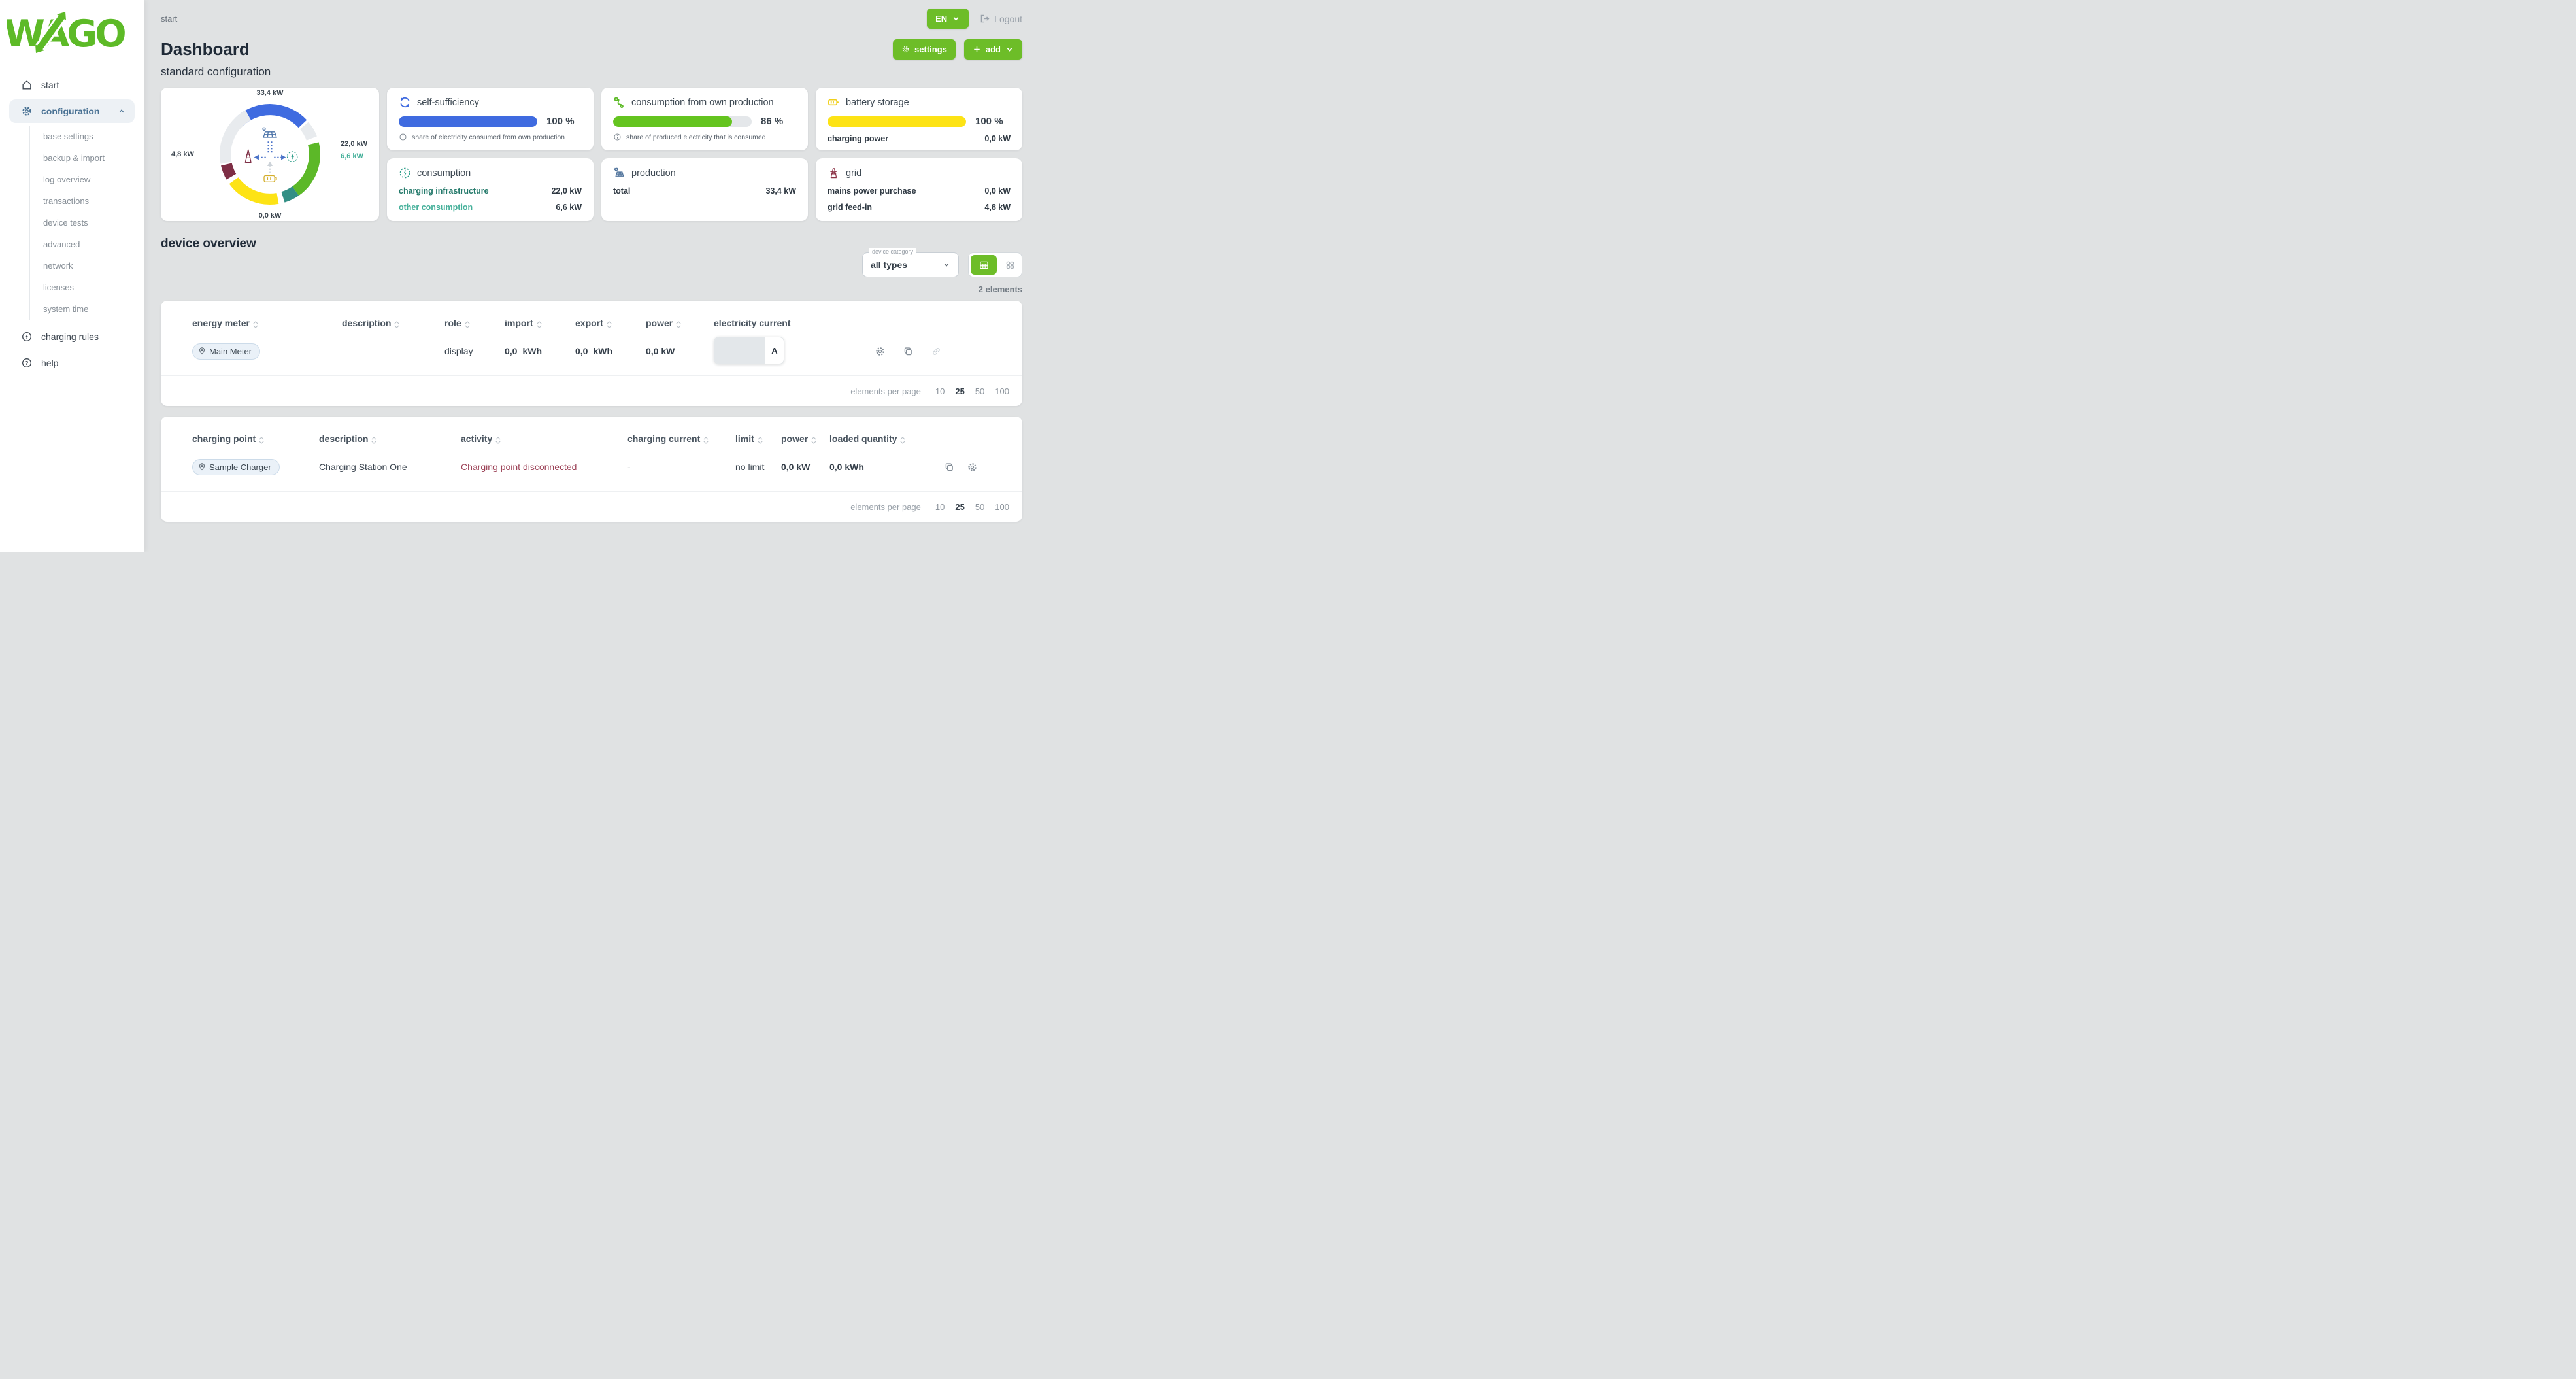 The width and height of the screenshot is (2576, 1379). I want to click on sidebar-item-advanced: advanced, so click(62, 244).